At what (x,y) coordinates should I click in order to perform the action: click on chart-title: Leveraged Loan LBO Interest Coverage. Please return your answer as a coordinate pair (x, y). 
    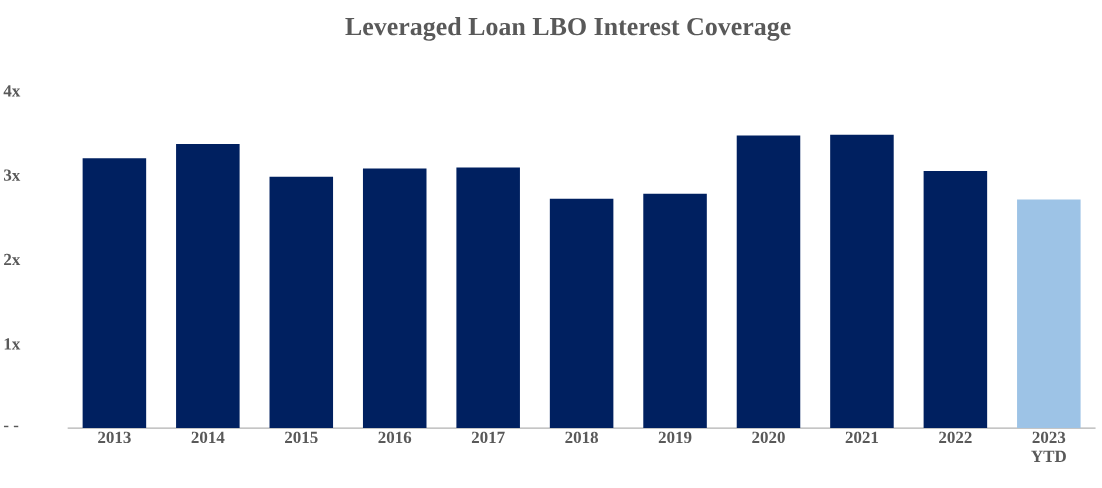
    Looking at the image, I should click on (568, 29).